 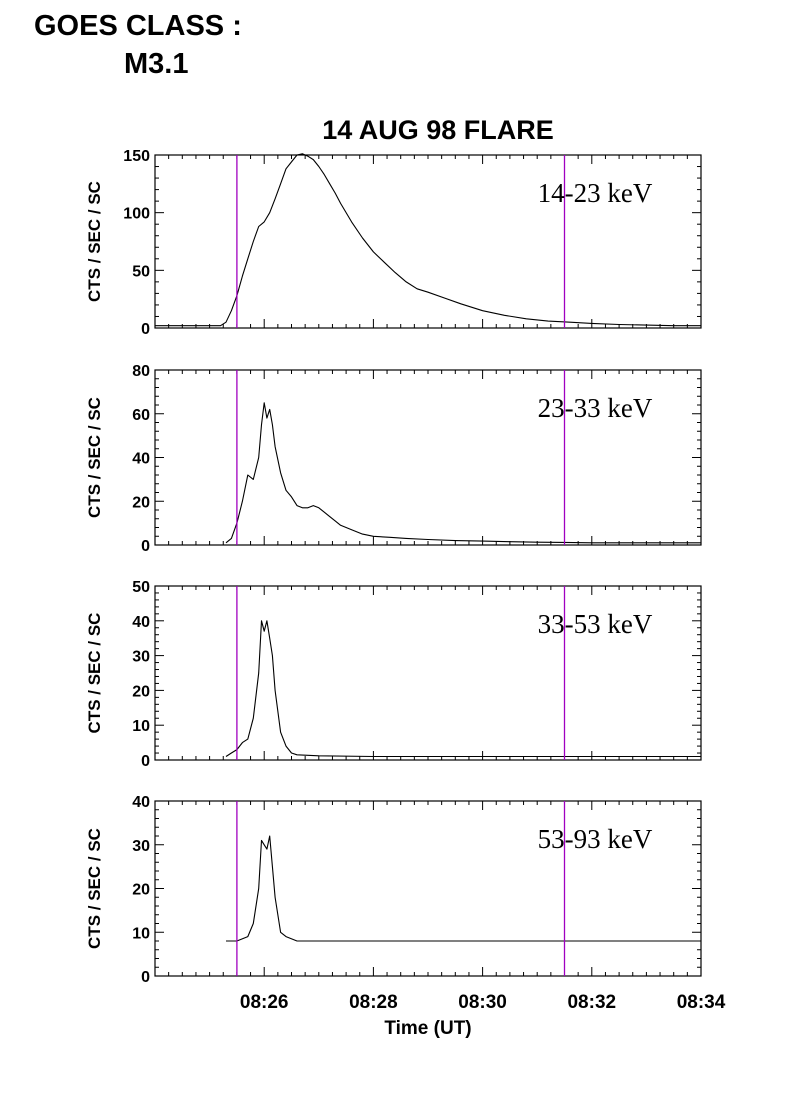 I want to click on panel-1: 0 50 100 150 CTS / SEC / SC 14-23 keV, so click(x=393, y=243).